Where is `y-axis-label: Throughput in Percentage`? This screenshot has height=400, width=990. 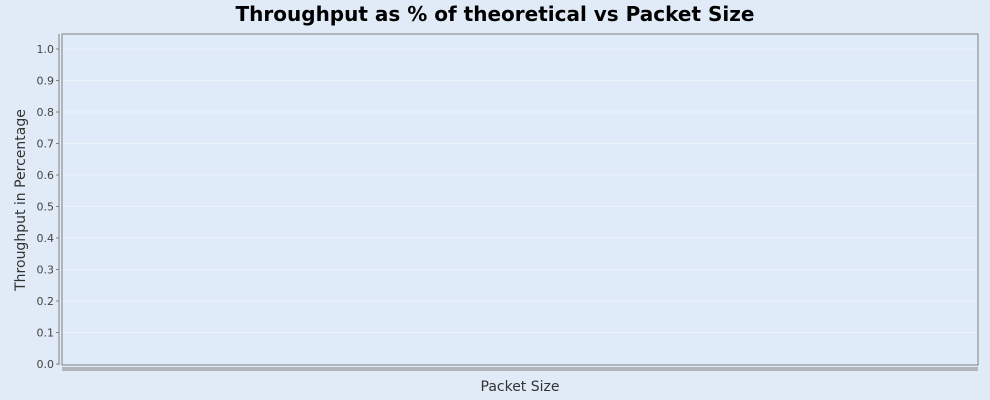 y-axis-label: Throughput in Percentage is located at coordinates (21, 200).